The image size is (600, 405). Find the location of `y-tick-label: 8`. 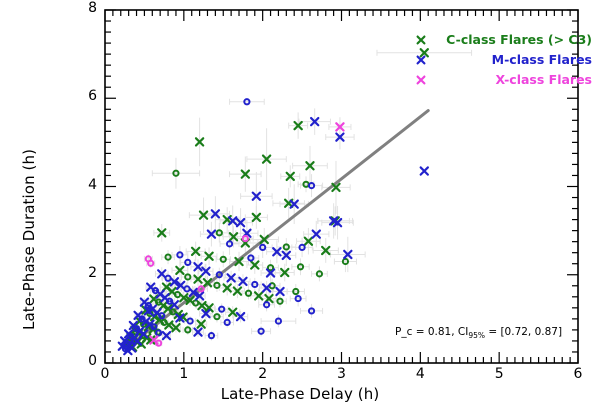

y-tick-label: 8 is located at coordinates (92, 8).